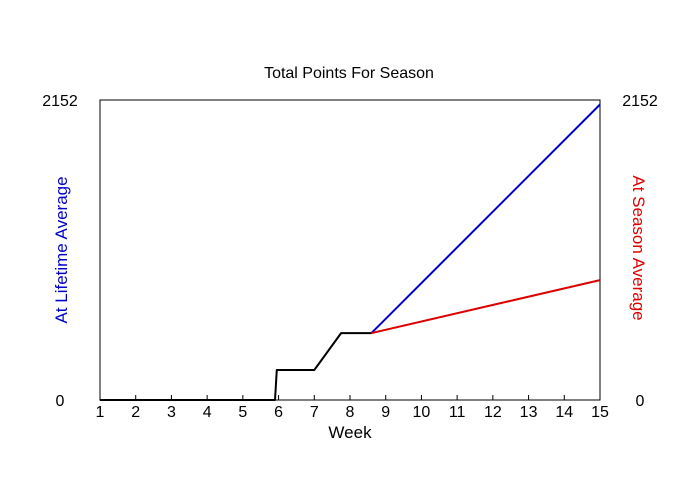 The width and height of the screenshot is (700, 500). I want to click on x-tick-label: 14, so click(564, 412).